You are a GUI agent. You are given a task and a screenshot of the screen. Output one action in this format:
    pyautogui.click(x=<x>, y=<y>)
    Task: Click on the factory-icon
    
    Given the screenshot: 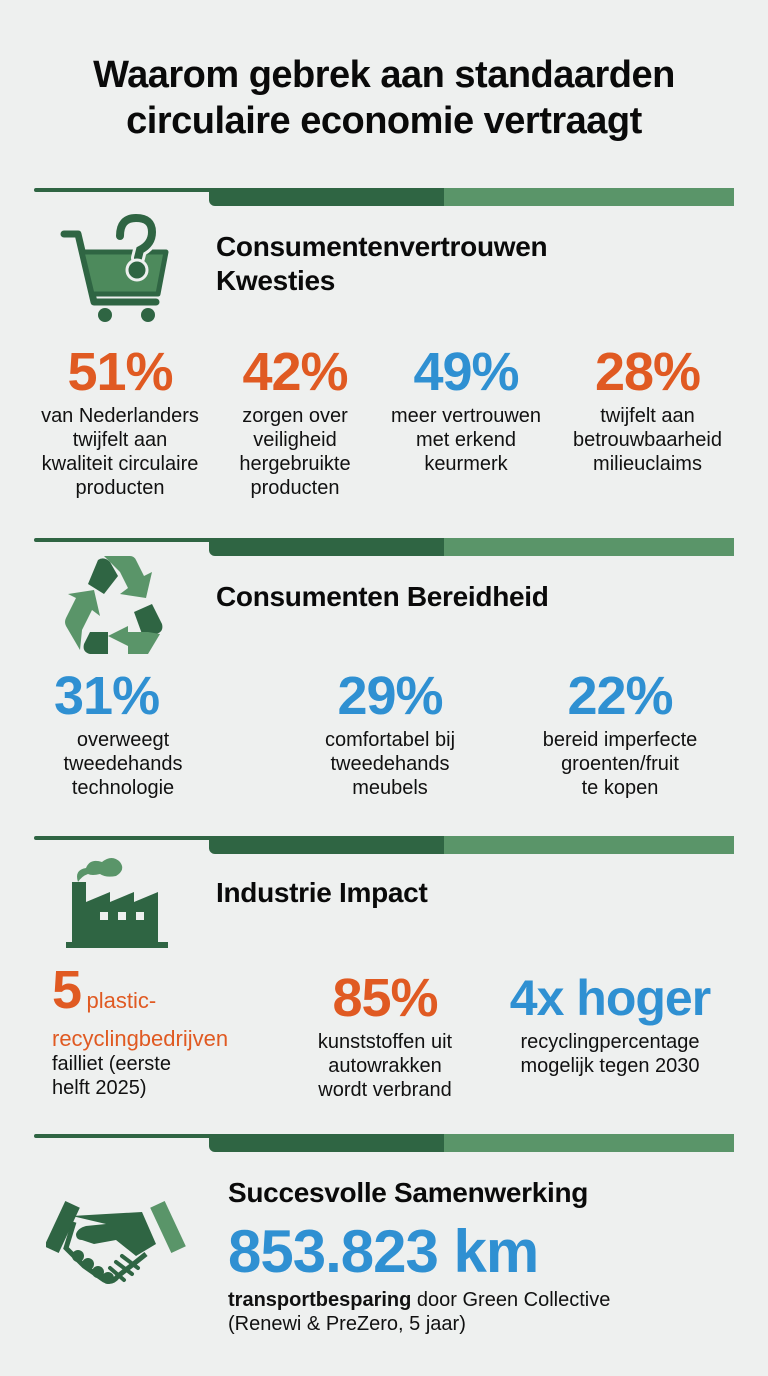 What is the action you would take?
    pyautogui.click(x=117, y=903)
    